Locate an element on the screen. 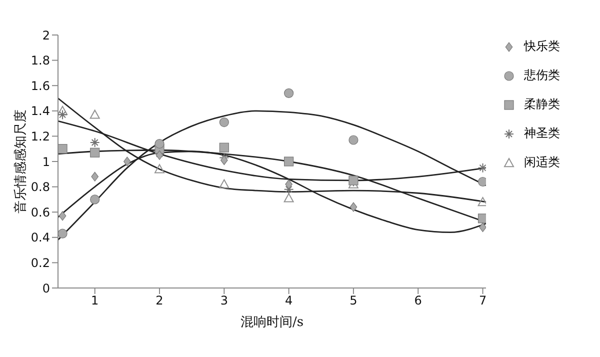 Image resolution: width=600 pixels, height=357 pixels. y-axis-title: 音乐情感感知尺度 is located at coordinates (20, 162).